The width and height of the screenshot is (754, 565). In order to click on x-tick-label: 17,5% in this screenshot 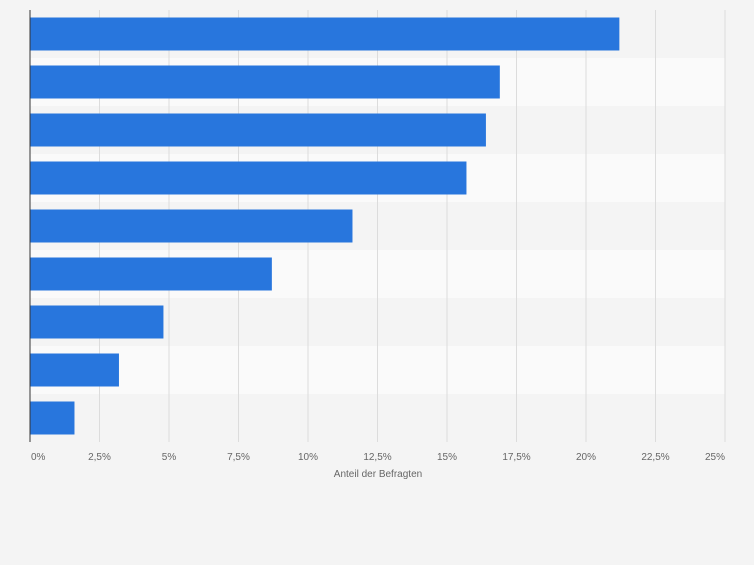, I will do `click(516, 457)`.